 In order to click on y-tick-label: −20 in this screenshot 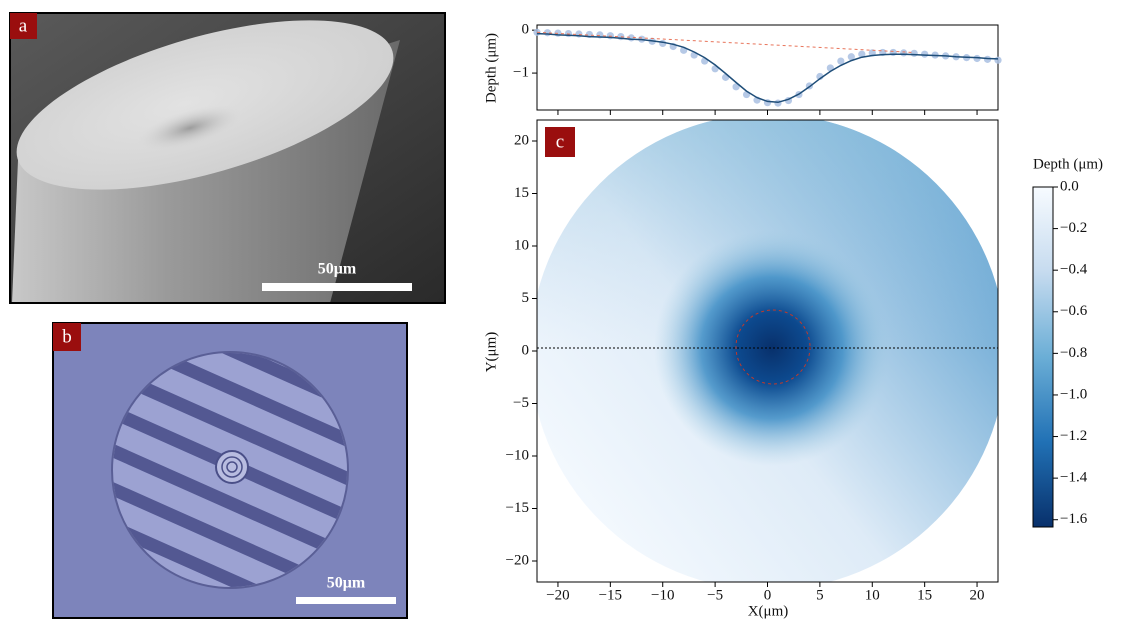, I will do `click(517, 560)`.